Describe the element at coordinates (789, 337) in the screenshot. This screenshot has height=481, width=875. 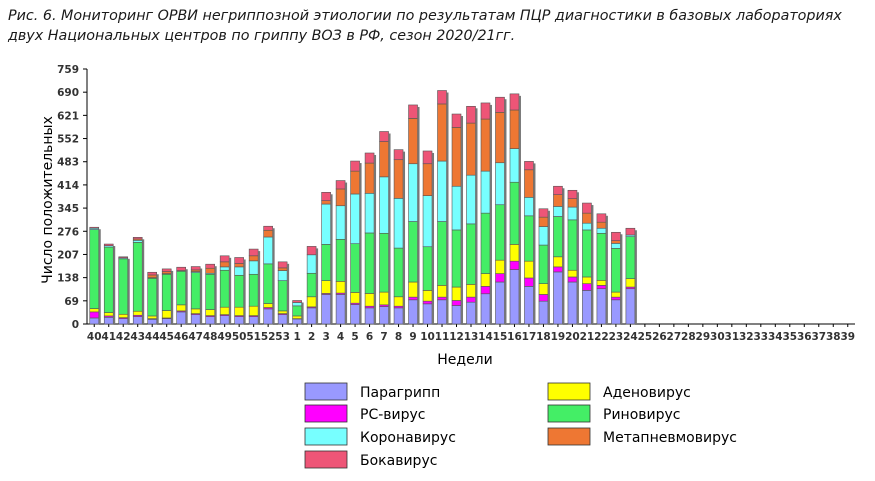
I see `x-tick-label: 35` at that location.